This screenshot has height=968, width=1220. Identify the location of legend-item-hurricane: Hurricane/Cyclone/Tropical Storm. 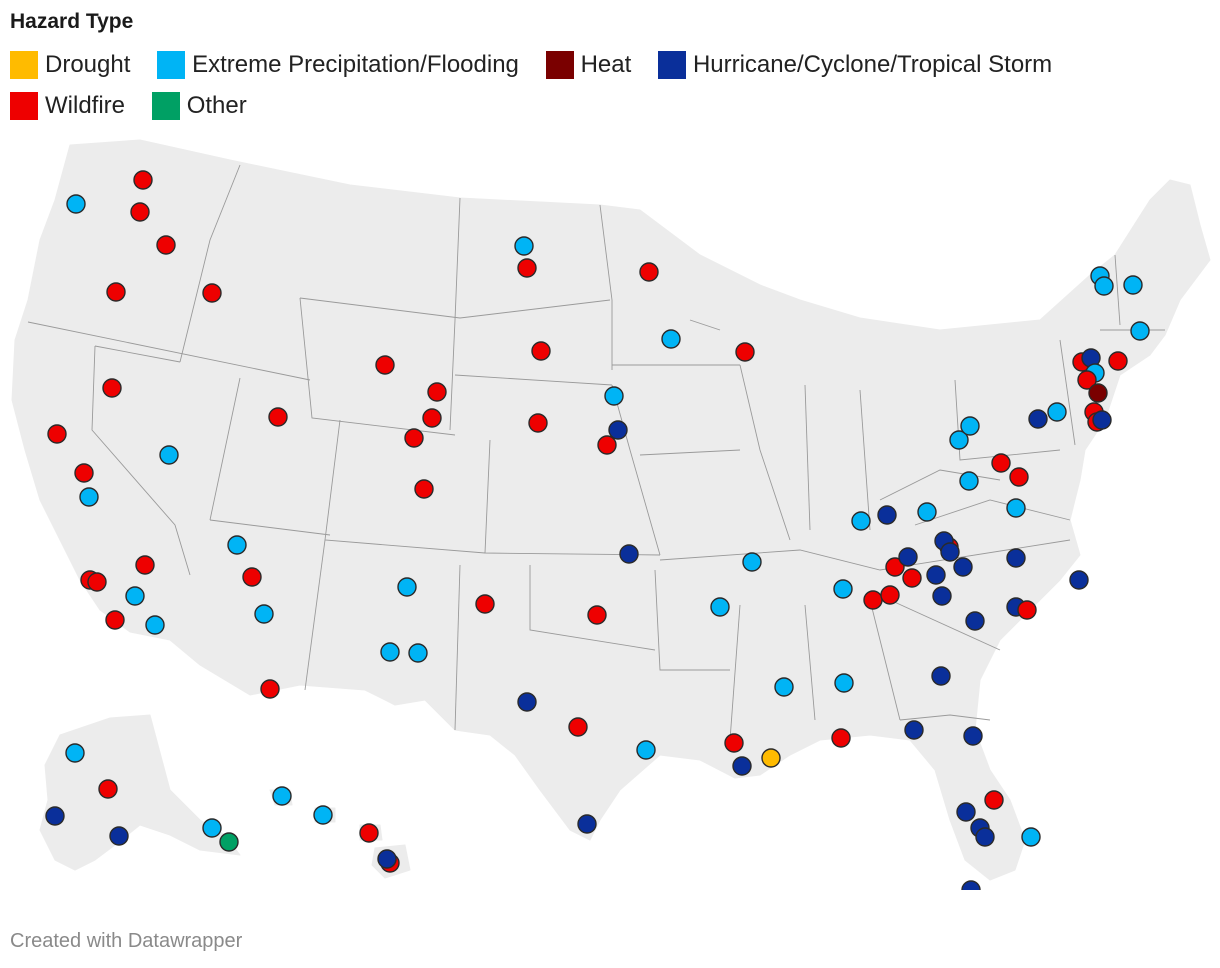
(854, 65).